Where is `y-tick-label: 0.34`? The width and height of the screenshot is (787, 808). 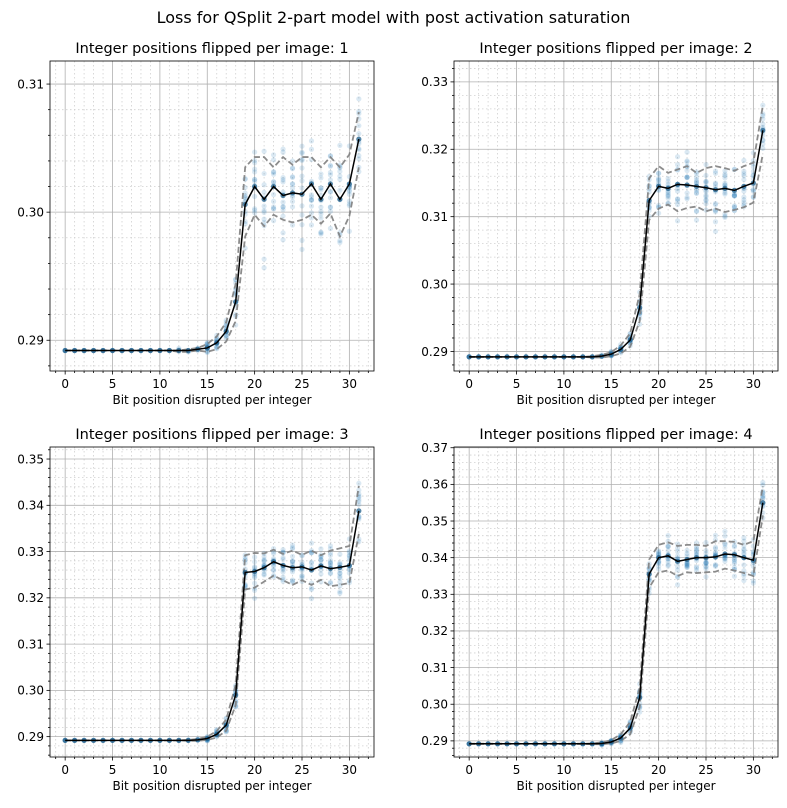 y-tick-label: 0.34 is located at coordinates (30, 506).